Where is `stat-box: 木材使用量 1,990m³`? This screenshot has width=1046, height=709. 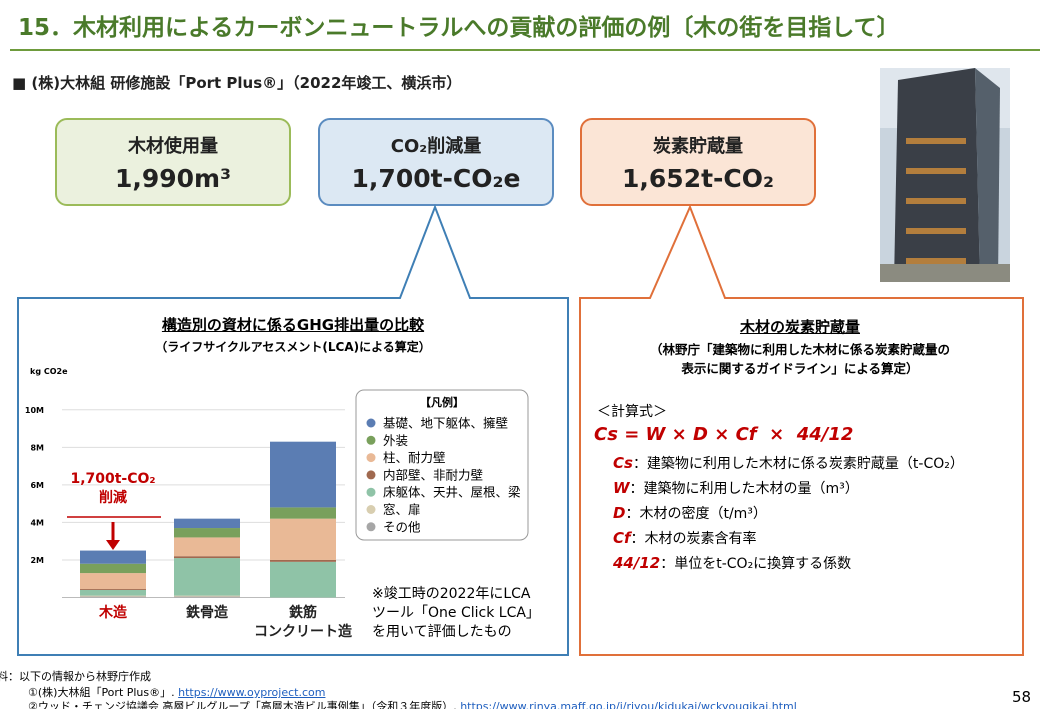
stat-box: 木材使用量 1,990m³ is located at coordinates (173, 162).